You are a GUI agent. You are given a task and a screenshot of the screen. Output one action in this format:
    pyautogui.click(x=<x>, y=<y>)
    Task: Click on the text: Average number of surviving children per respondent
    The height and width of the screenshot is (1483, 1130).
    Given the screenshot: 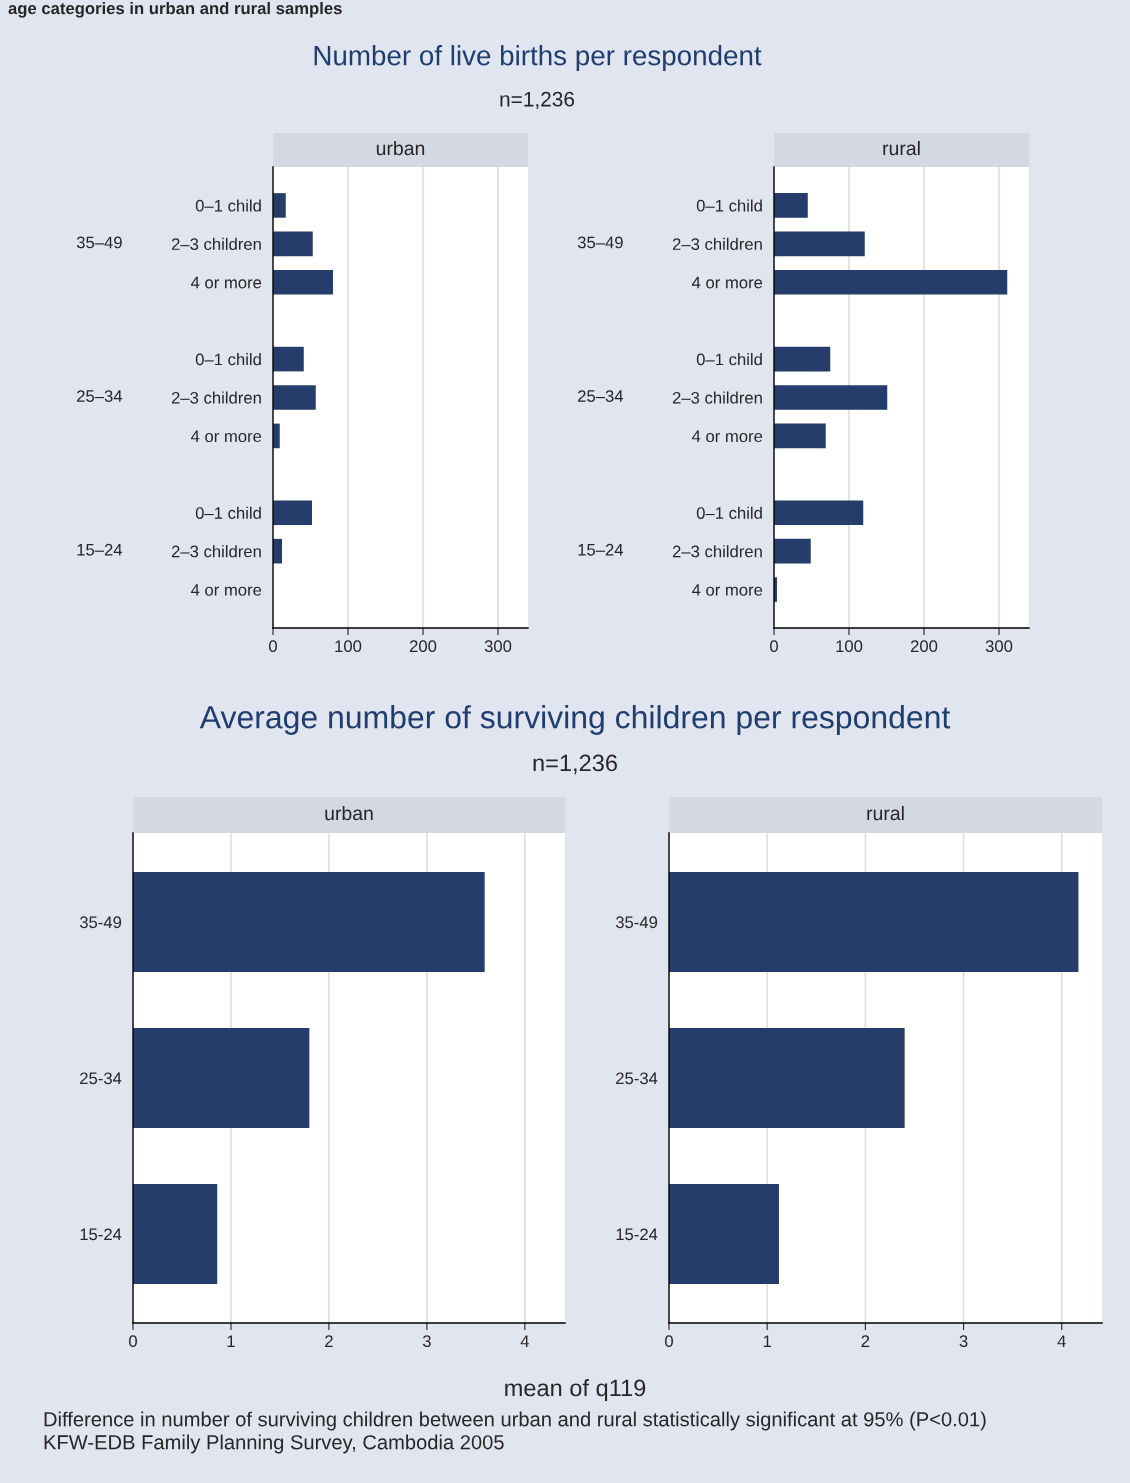 What is the action you would take?
    pyautogui.click(x=575, y=720)
    